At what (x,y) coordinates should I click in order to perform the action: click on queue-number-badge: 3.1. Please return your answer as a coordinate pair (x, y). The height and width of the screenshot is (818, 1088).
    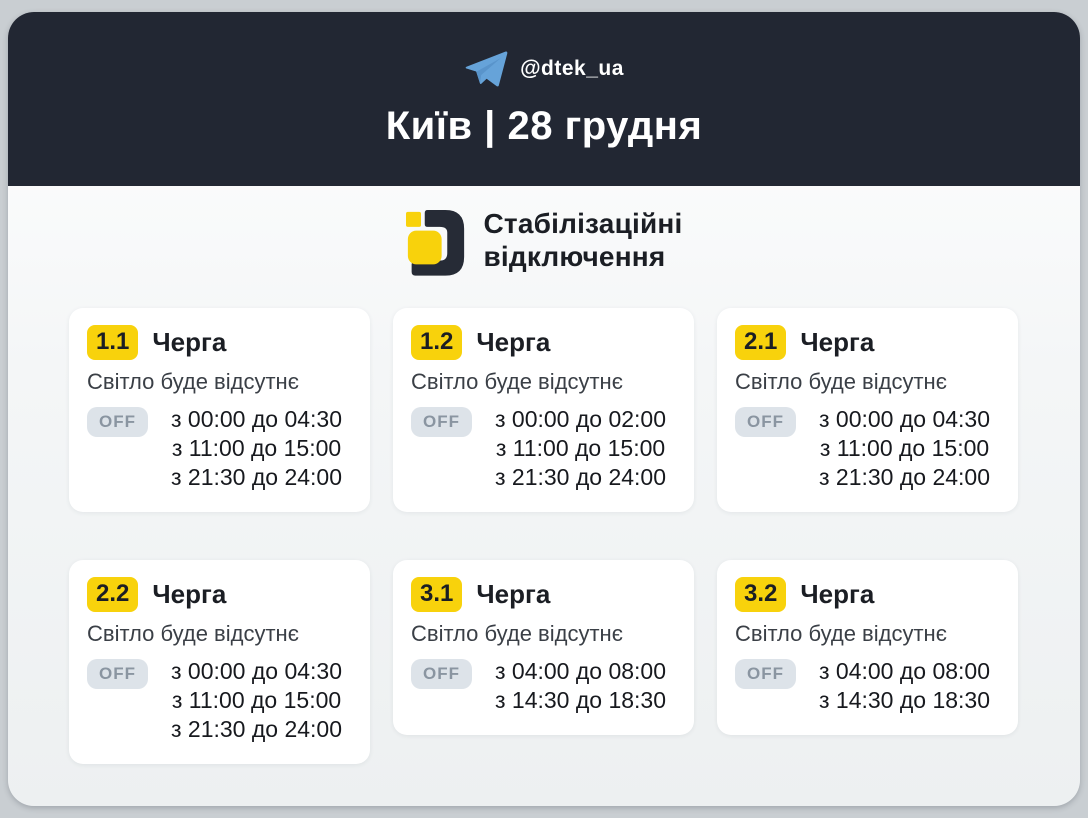
    Looking at the image, I should click on (437, 594).